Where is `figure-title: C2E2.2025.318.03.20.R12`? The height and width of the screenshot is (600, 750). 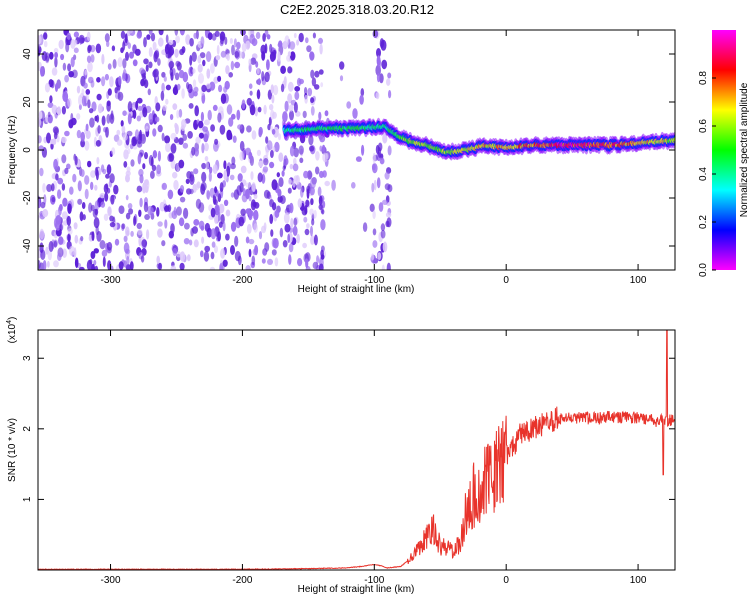
figure-title: C2E2.2025.318.03.20.R12 is located at coordinates (357, 9).